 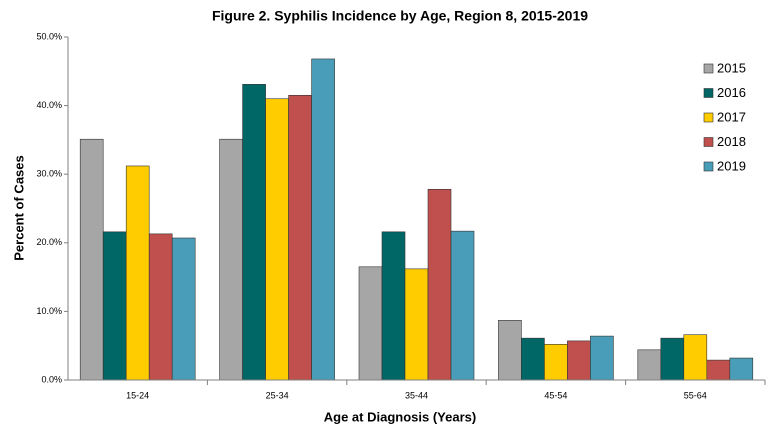 I want to click on x-axis-label: Age at Diagnosis (Years), so click(x=400, y=416).